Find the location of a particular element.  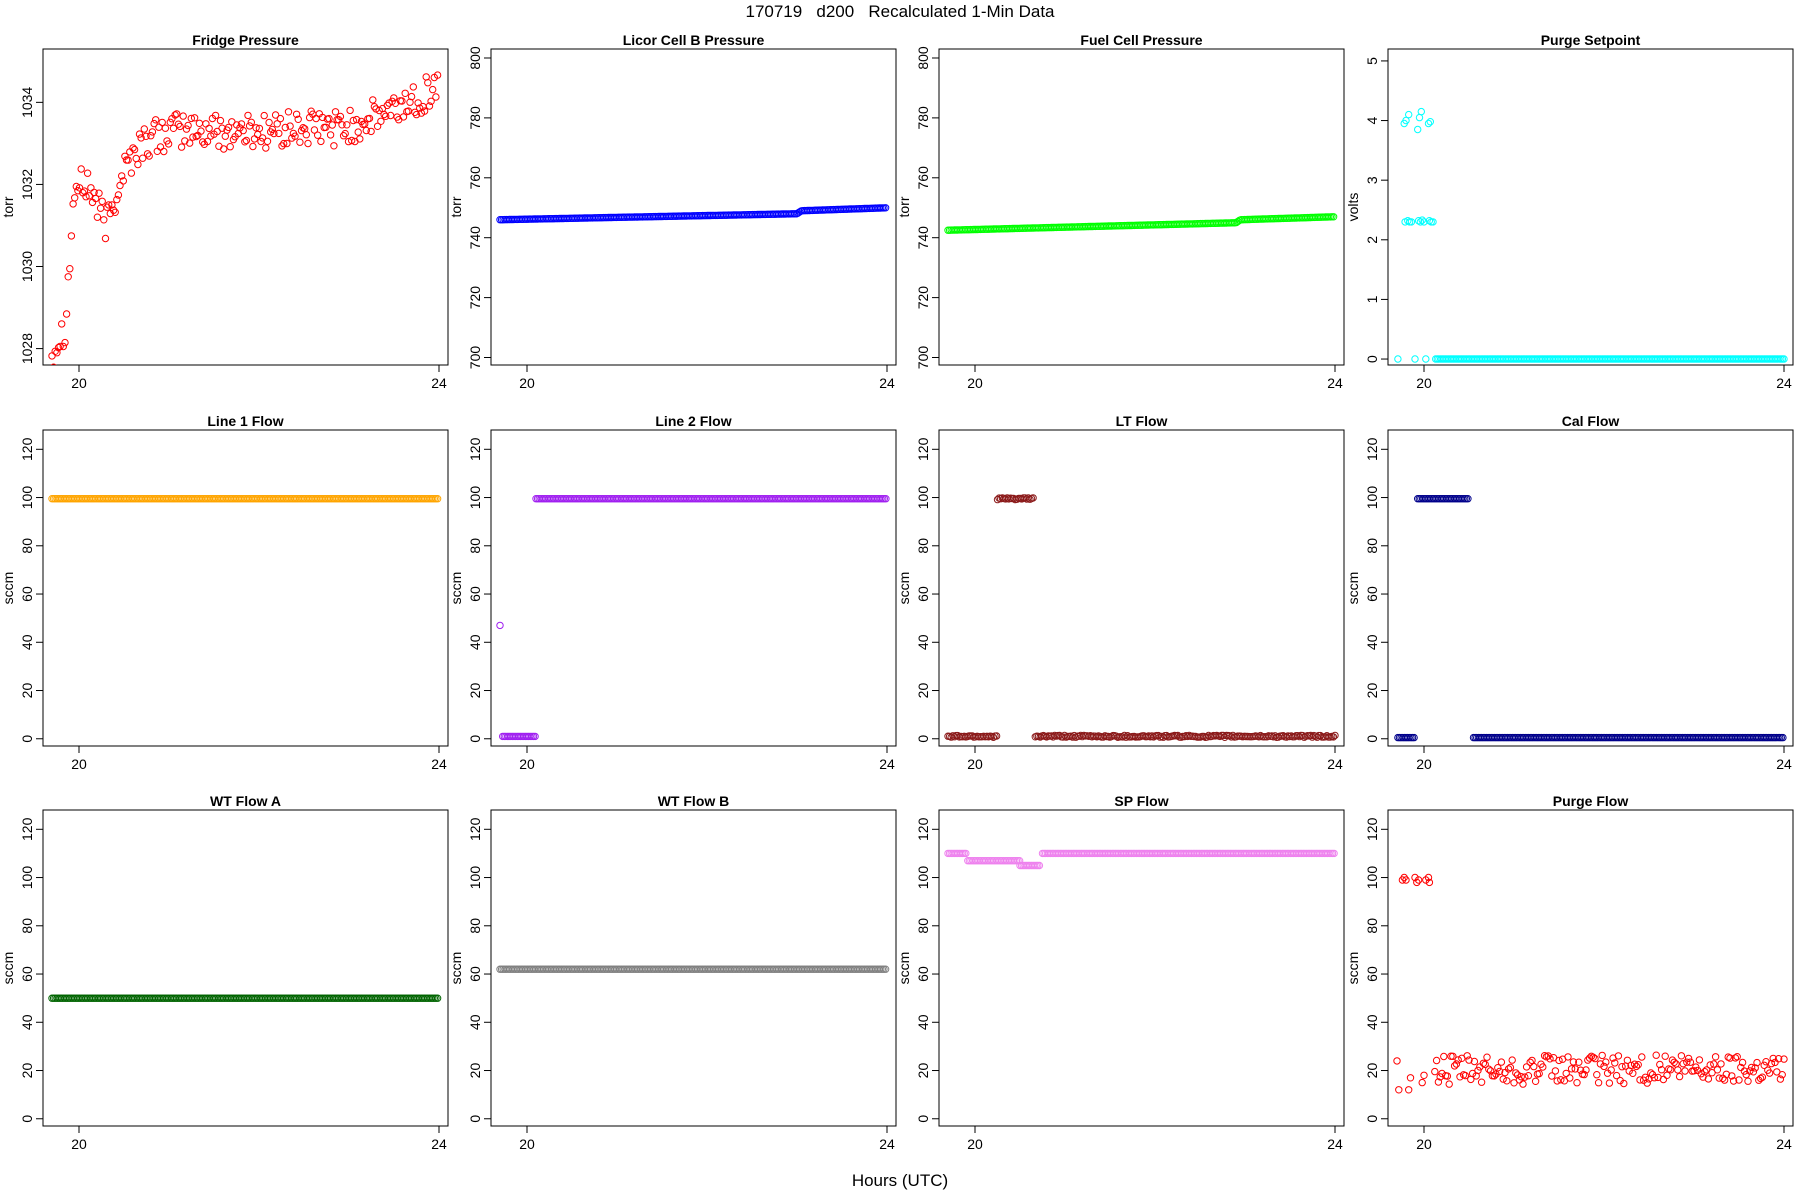

y-tick-label: 80 is located at coordinates (923, 926).